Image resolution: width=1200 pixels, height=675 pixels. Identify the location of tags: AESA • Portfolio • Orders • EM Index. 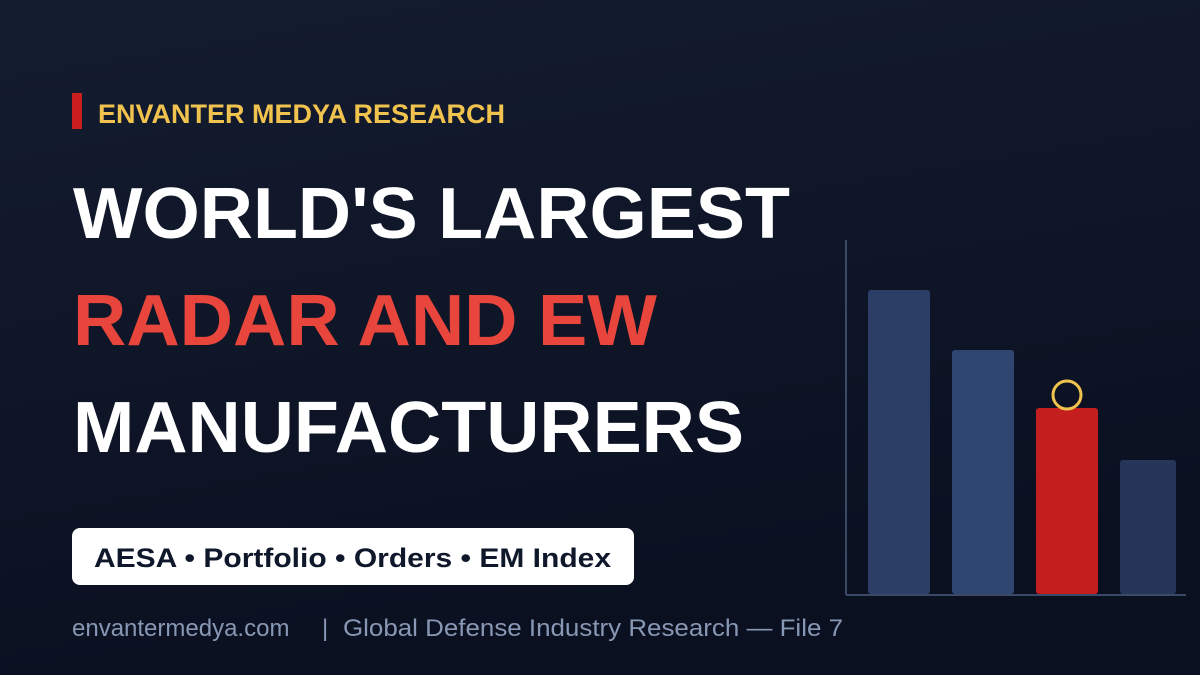
(352, 558).